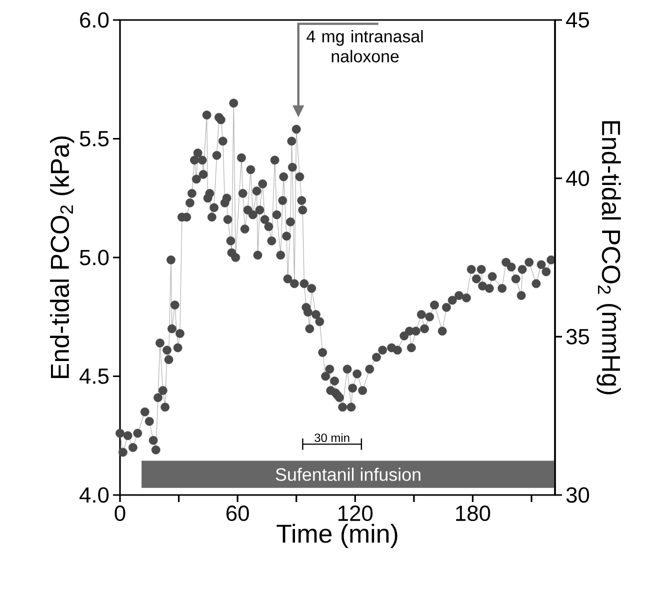  Describe the element at coordinates (94, 258) in the screenshot. I see `y-tick-label: 5.0` at that location.